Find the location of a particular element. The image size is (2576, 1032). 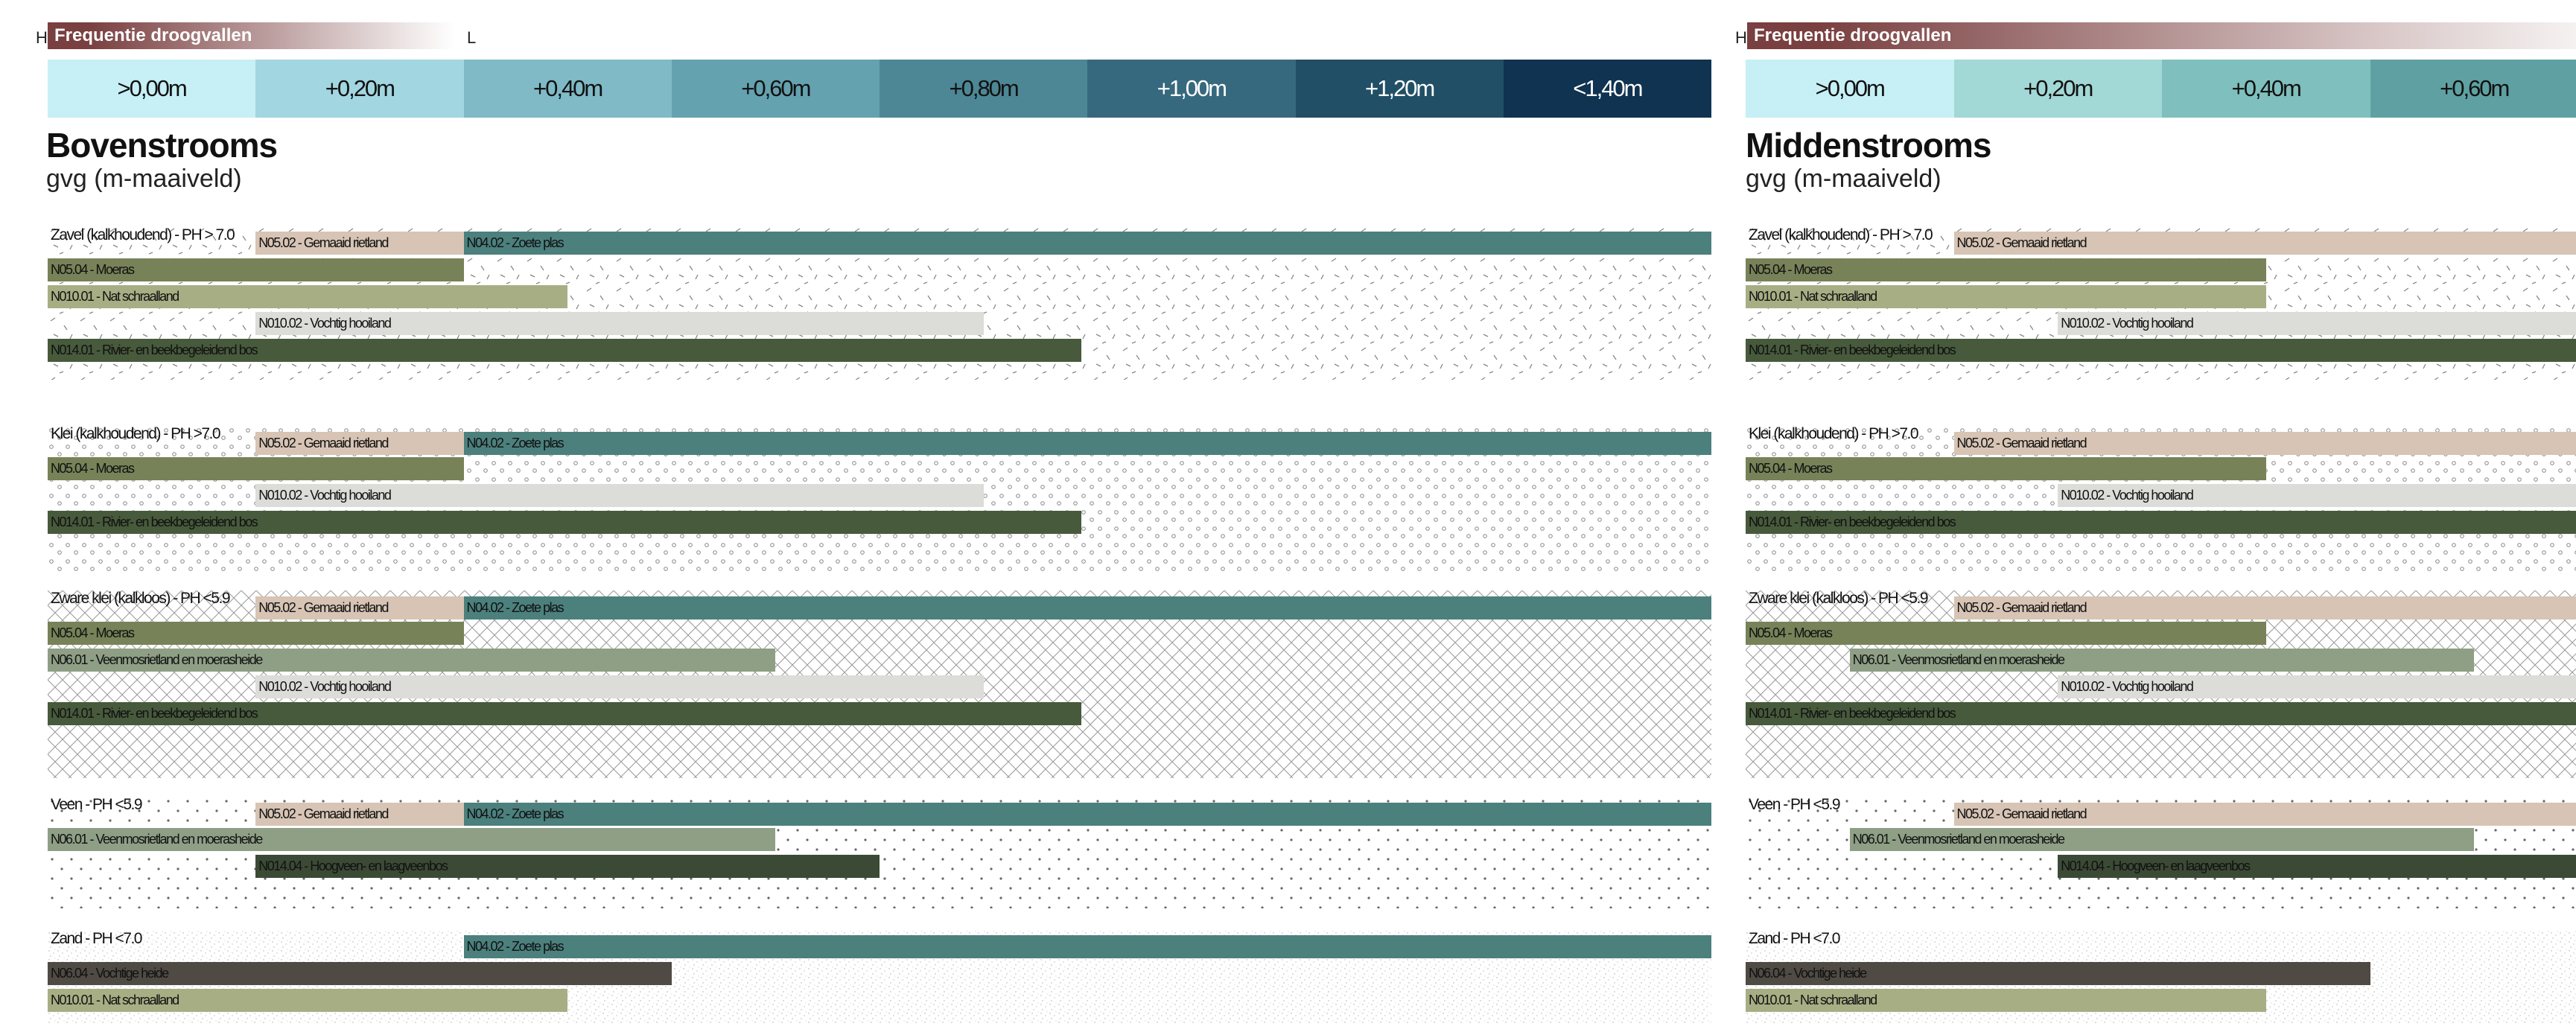

scale-cell: +1,00m is located at coordinates (1191, 89).